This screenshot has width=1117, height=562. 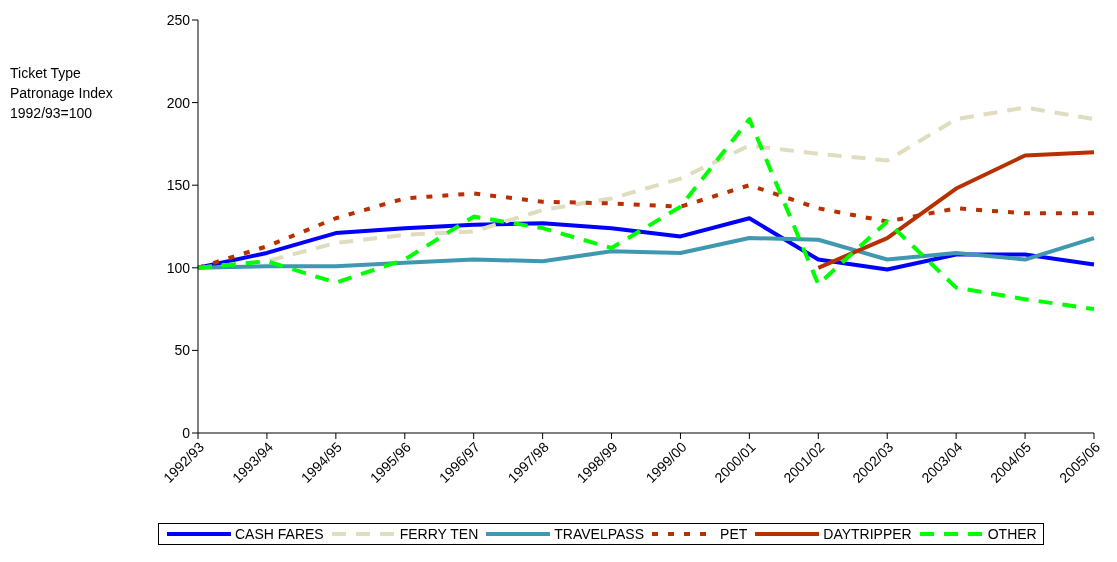 What do you see at coordinates (867, 534) in the screenshot?
I see `legend-label: DAYTRIPPER` at bounding box center [867, 534].